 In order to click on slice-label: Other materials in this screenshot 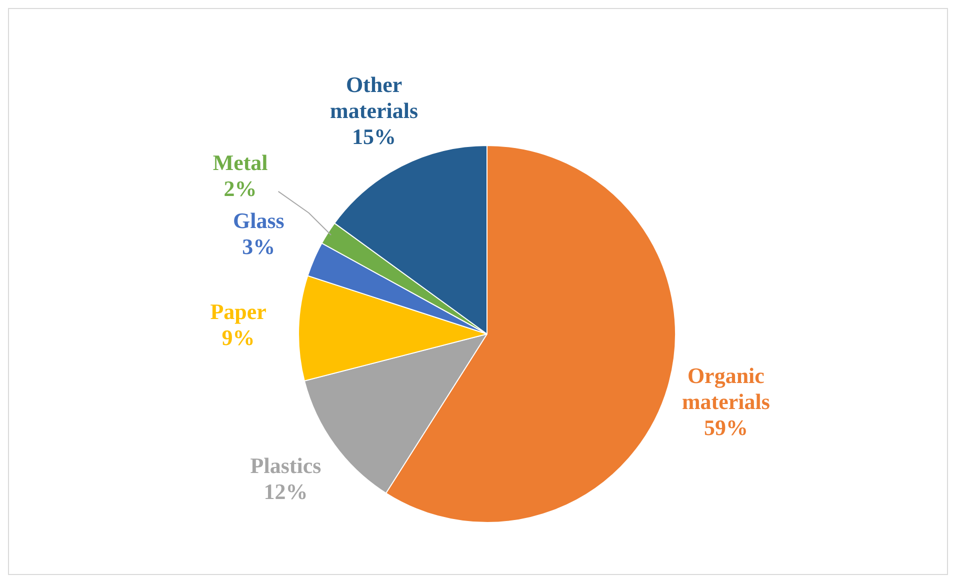, I will do `click(374, 97)`.